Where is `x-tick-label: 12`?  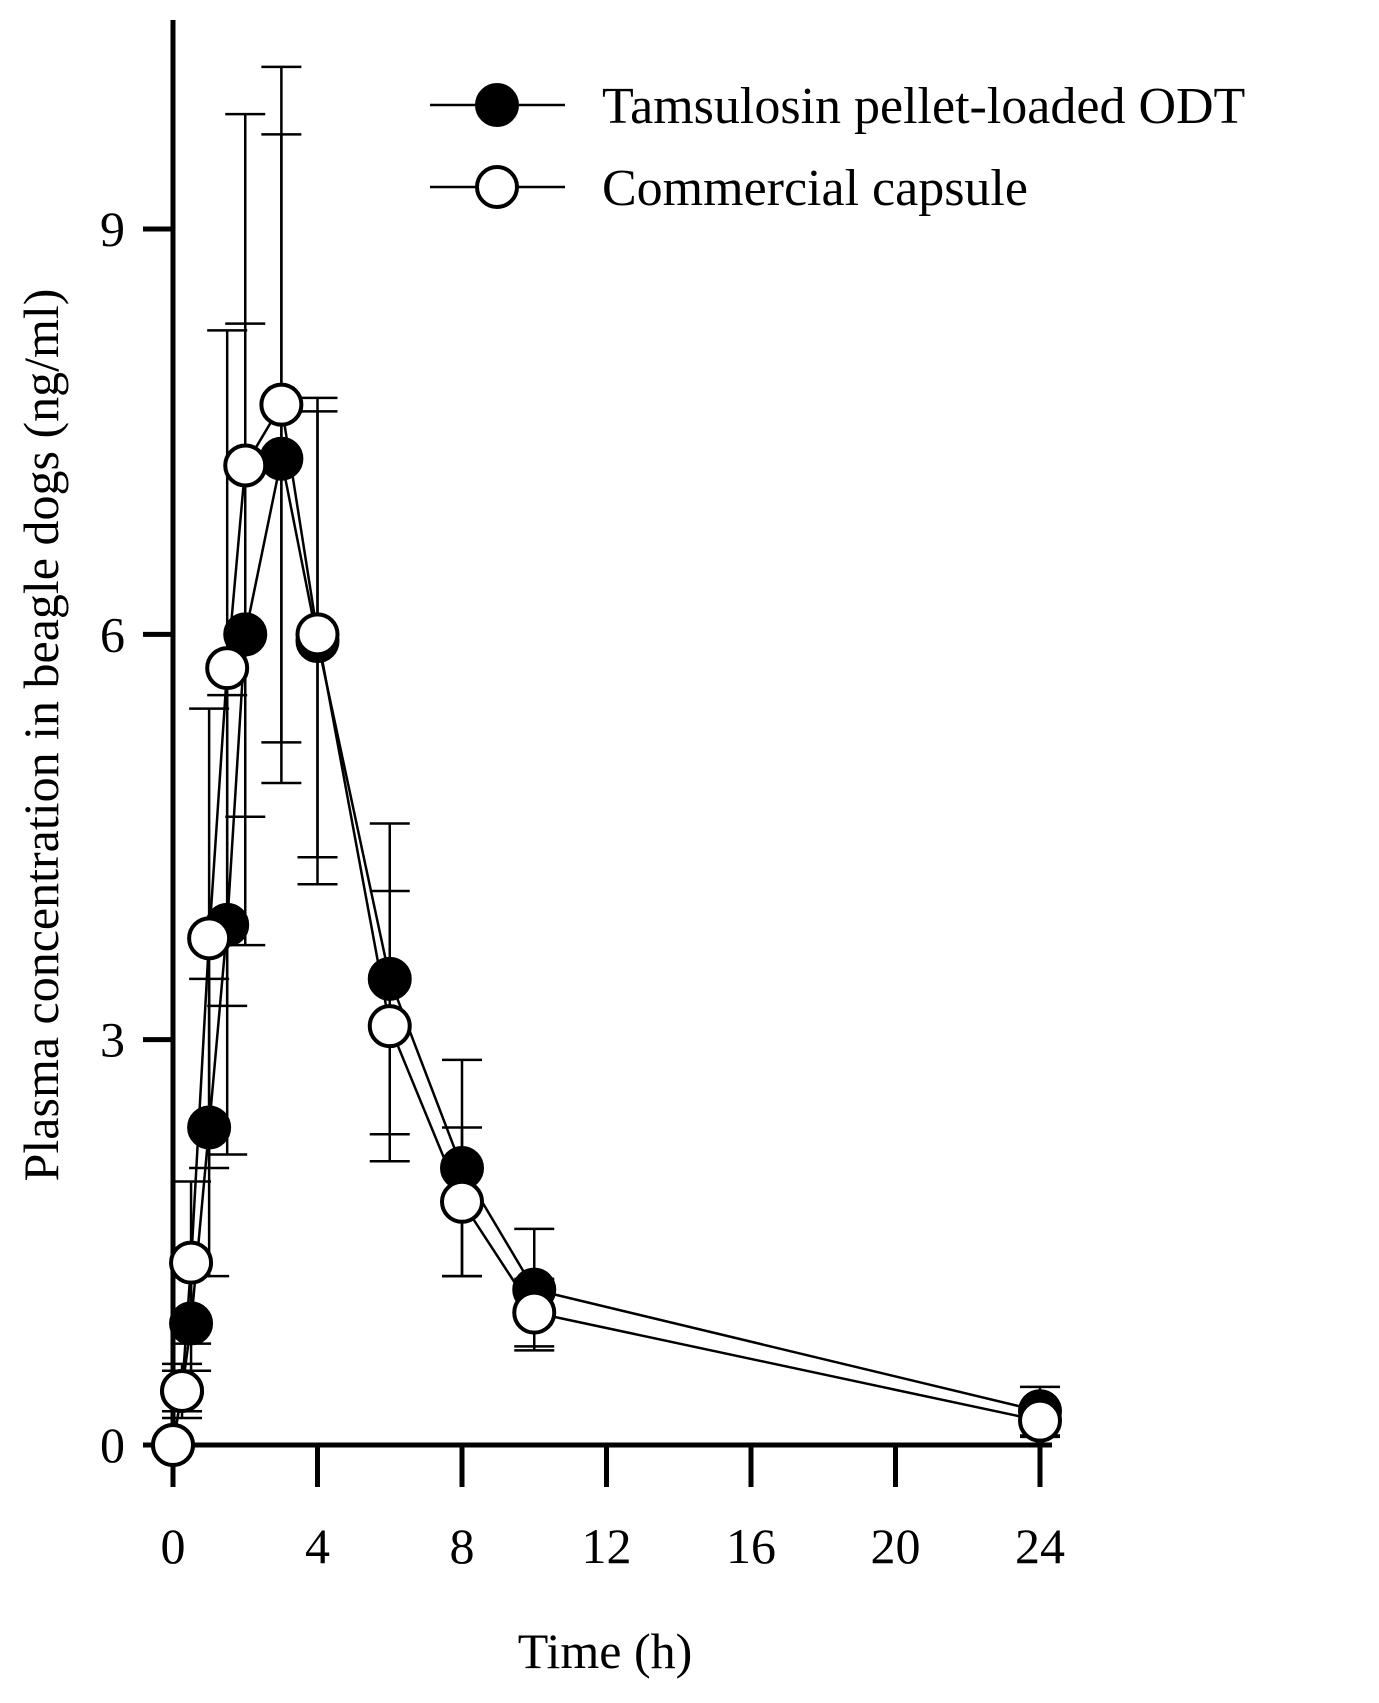 x-tick-label: 12 is located at coordinates (607, 1546).